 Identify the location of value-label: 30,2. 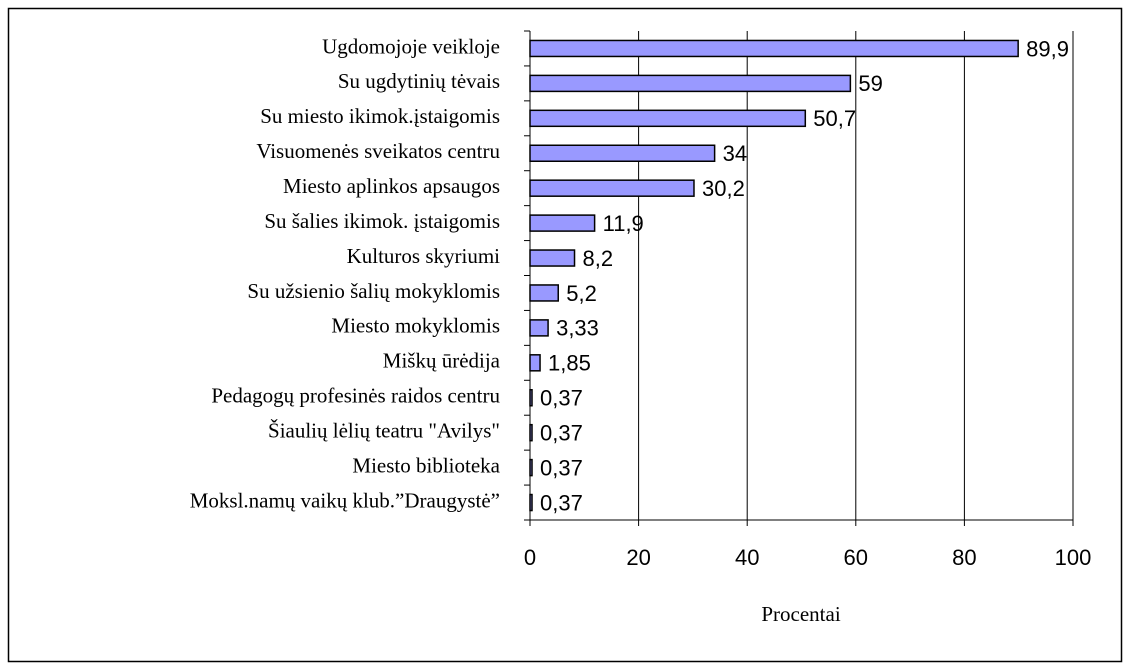
(723, 188).